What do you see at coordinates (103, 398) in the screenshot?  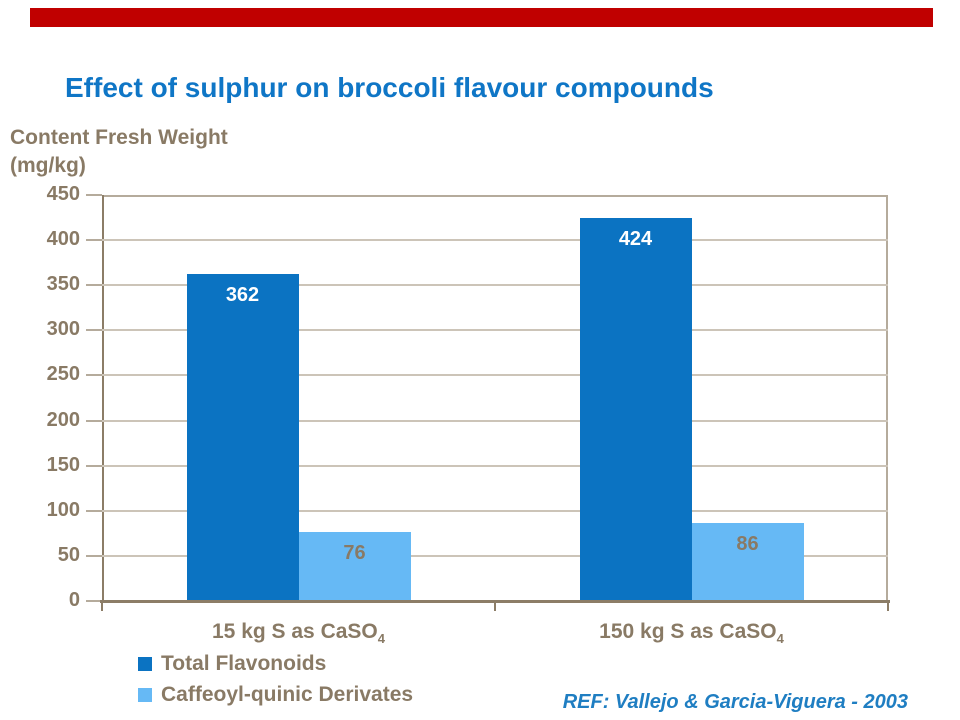 I see `plot-border-left` at bounding box center [103, 398].